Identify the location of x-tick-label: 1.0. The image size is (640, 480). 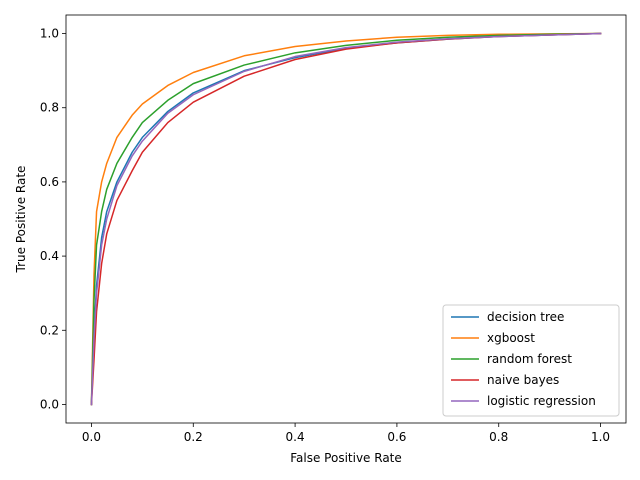
(600, 437).